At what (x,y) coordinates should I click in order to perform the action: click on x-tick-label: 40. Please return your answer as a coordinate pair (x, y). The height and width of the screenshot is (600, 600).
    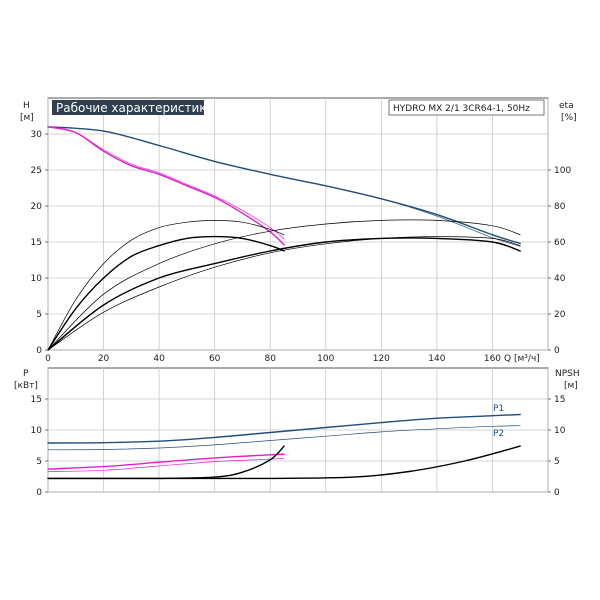
    Looking at the image, I should click on (159, 359).